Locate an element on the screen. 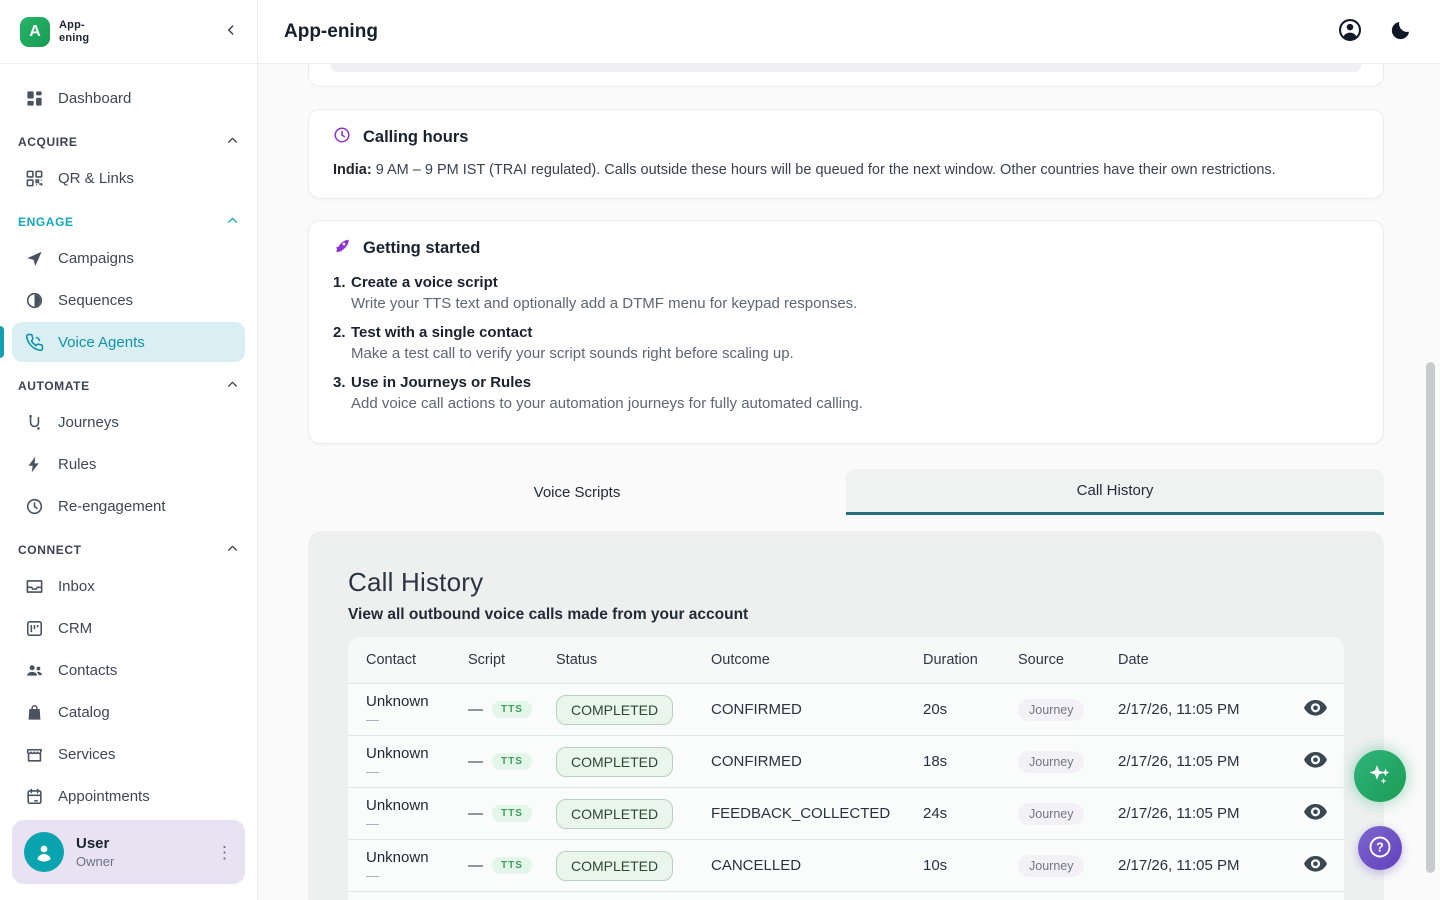  qr-icon is located at coordinates (34, 178).